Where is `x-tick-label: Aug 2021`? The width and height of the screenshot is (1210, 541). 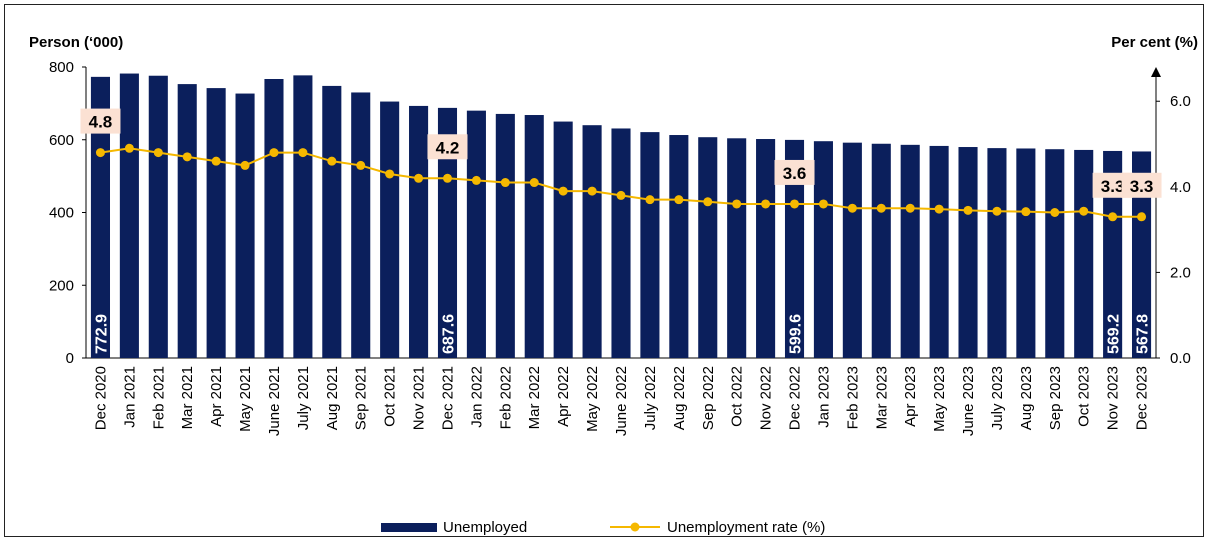 x-tick-label: Aug 2021 is located at coordinates (332, 398).